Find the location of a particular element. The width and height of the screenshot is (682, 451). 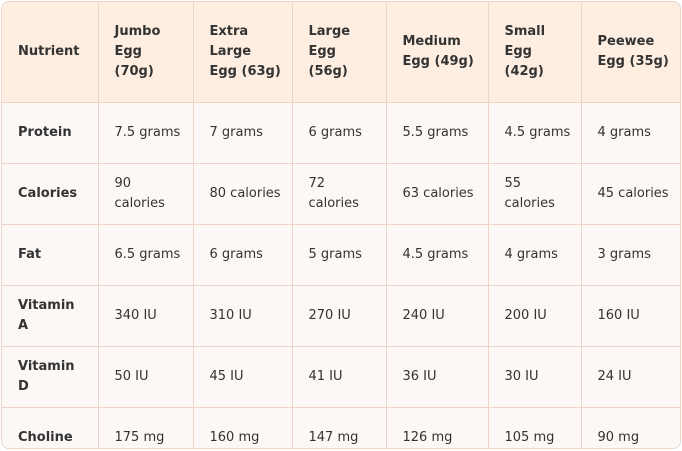

table-cell: 126 mg is located at coordinates (437, 427).